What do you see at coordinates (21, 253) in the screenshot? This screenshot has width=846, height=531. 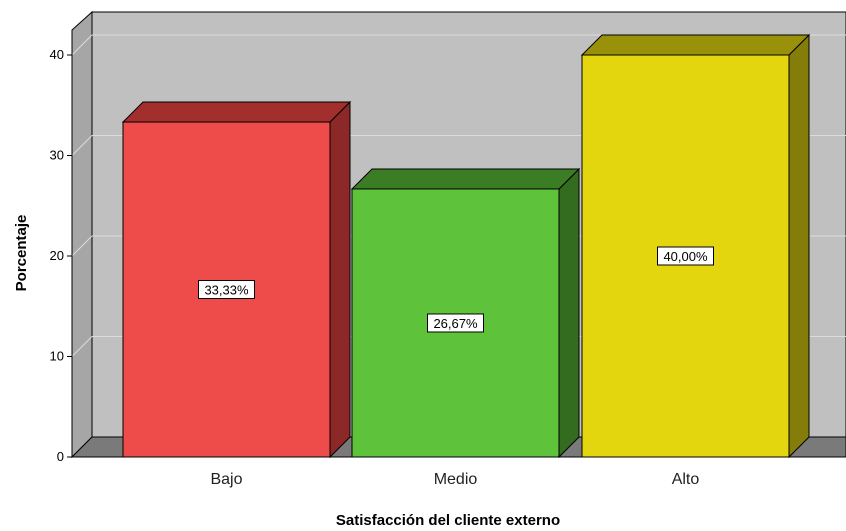 I see `y-axis-title: Porcentaje` at bounding box center [21, 253].